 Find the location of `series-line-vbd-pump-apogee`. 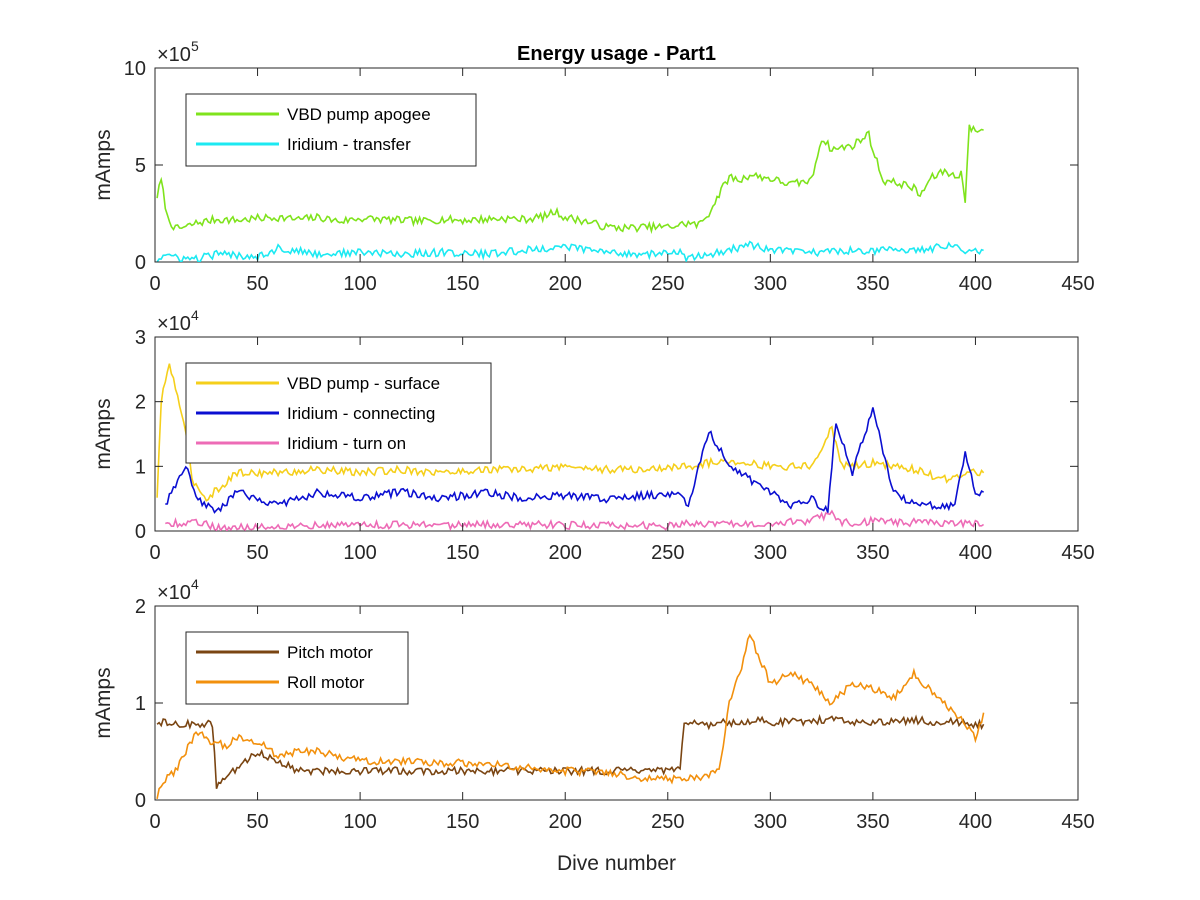

series-line-vbd-pump-apogee is located at coordinates (570, 179).